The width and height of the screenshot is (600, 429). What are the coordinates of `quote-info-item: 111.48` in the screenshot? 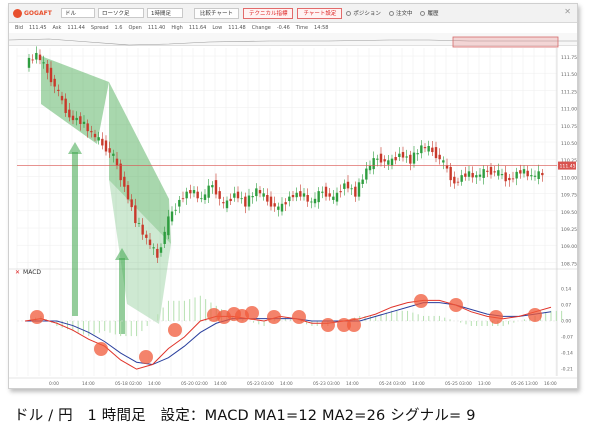 It's located at (237, 28).